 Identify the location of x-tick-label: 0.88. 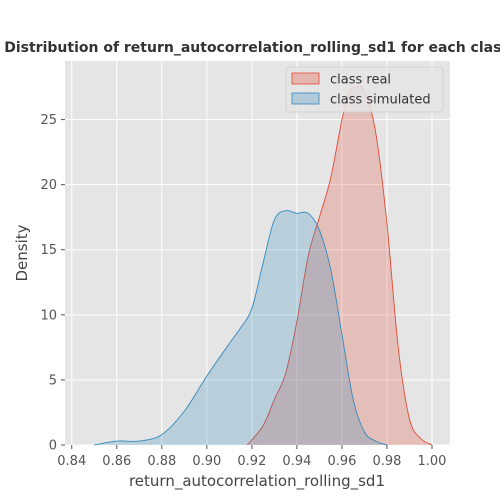
(161, 461).